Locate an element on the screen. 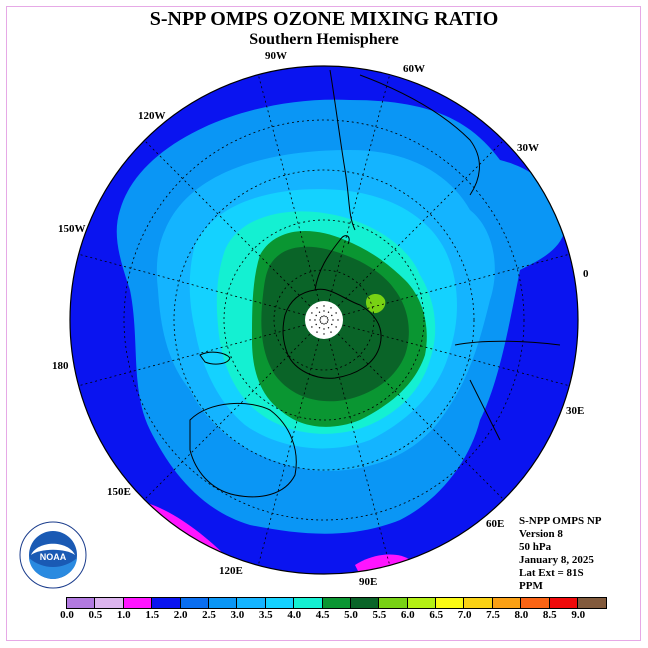 This screenshot has width=648, height=648. color-scale-bar is located at coordinates (337, 603).